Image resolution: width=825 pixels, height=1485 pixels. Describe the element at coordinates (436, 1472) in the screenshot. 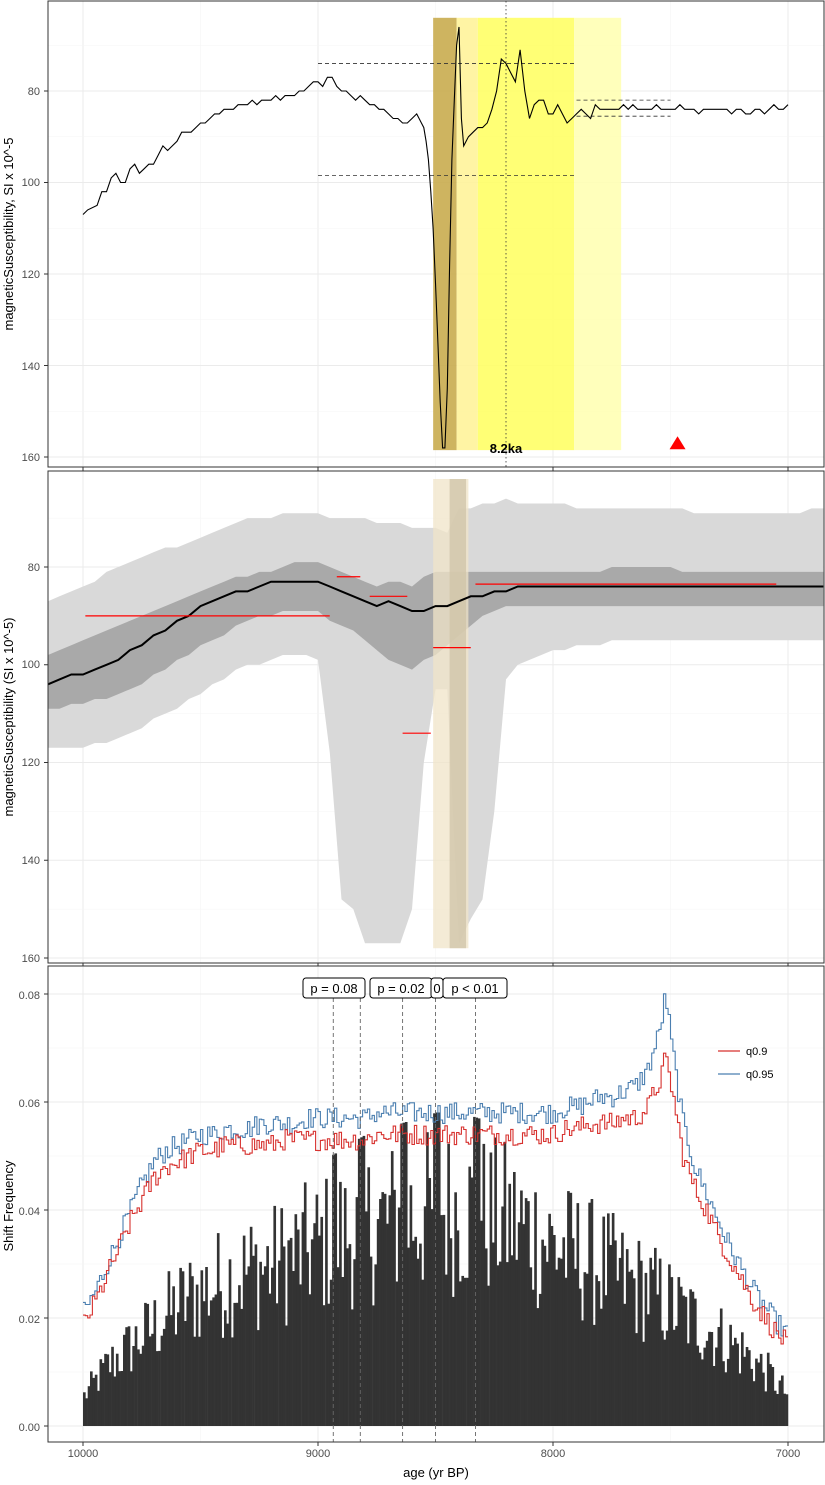

I see `x-axis-label: age (yr BP)` at that location.